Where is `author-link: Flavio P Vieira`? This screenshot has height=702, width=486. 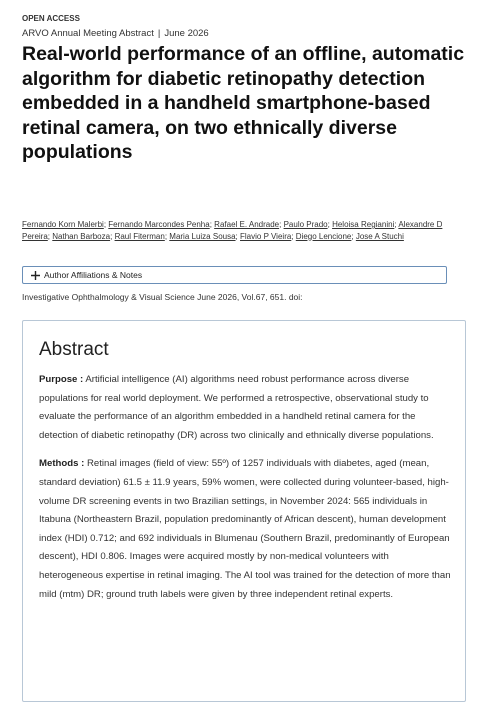 author-link: Flavio P Vieira is located at coordinates (266, 236).